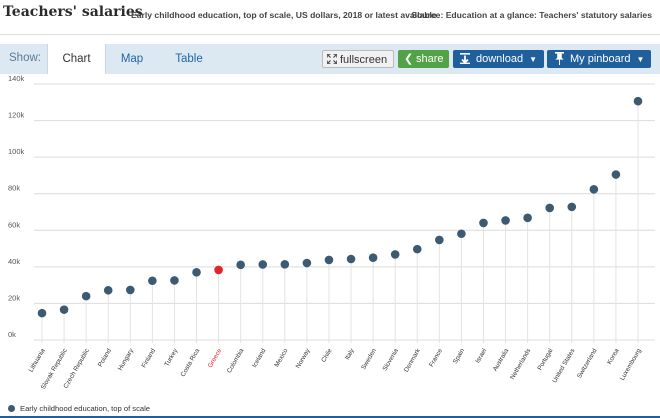  What do you see at coordinates (613, 356) in the screenshot?
I see `x-tick-label: Korea` at bounding box center [613, 356].